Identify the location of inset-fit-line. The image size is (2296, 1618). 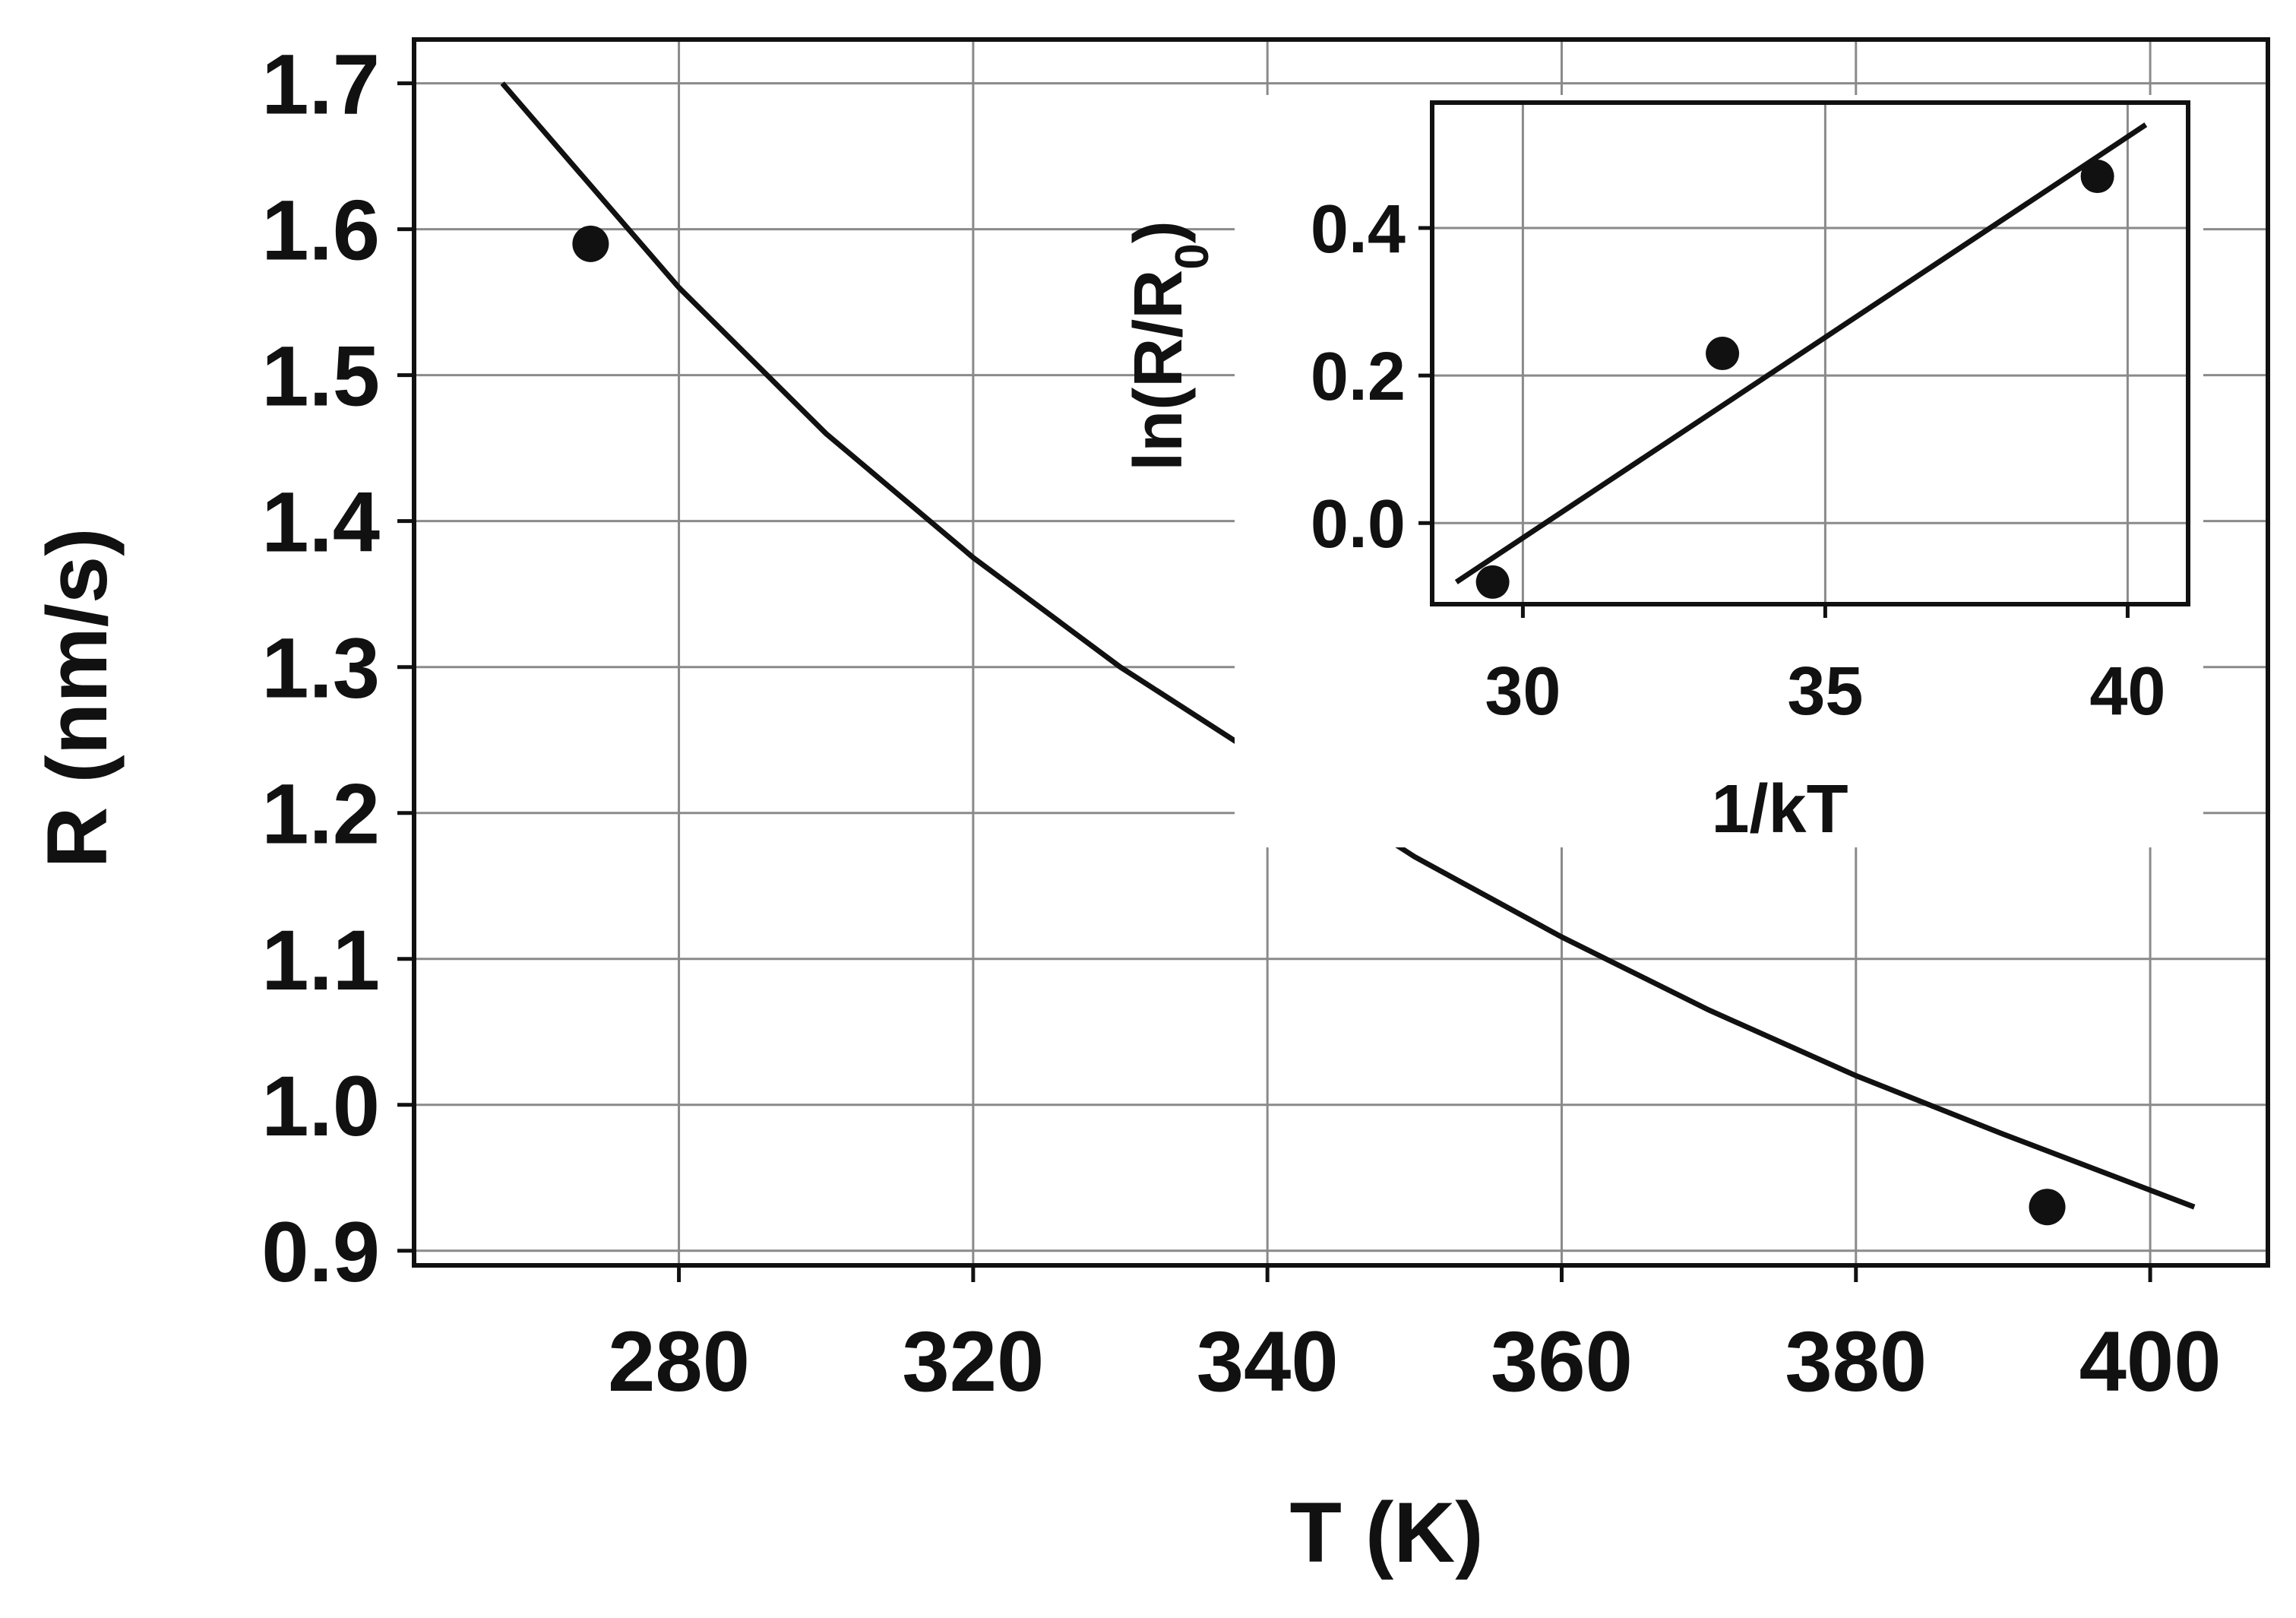
(1801, 353).